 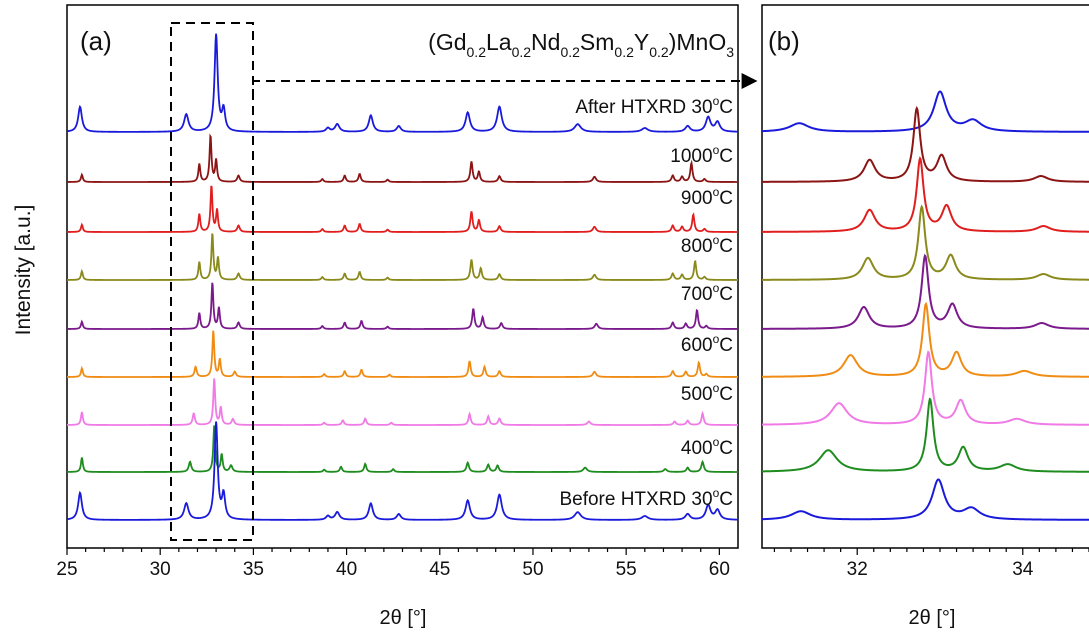 What do you see at coordinates (654, 106) in the screenshot?
I see `series-label-0: After HTXRD 30oC` at bounding box center [654, 106].